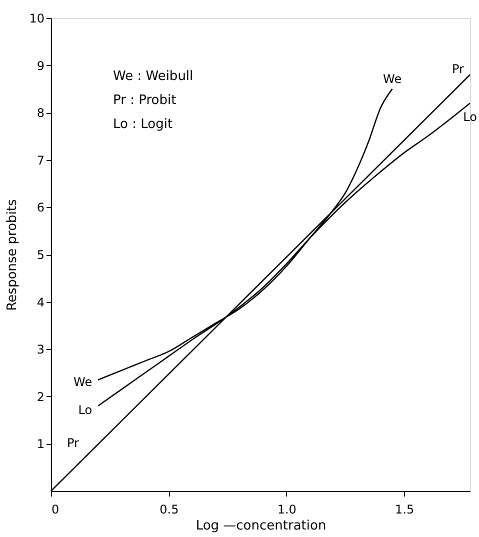 This screenshot has height=537, width=479. Describe the element at coordinates (36, 19) in the screenshot. I see `y-tick-label: 10` at that location.